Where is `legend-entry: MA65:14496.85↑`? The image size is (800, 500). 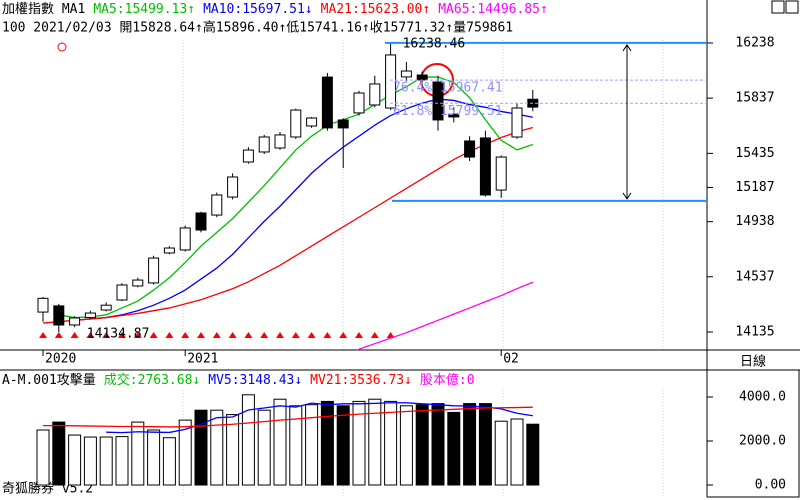 legend-entry: MA65:14496.85↑ is located at coordinates (493, 9).